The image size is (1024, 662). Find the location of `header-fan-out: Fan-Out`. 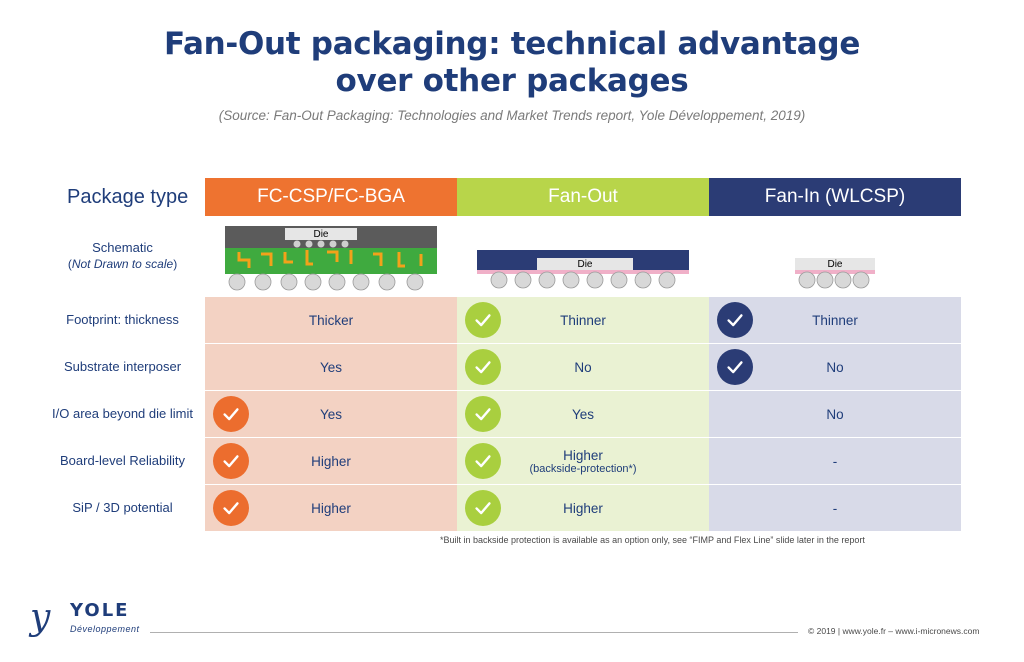

header-fan-out: Fan-Out is located at coordinates (583, 197).